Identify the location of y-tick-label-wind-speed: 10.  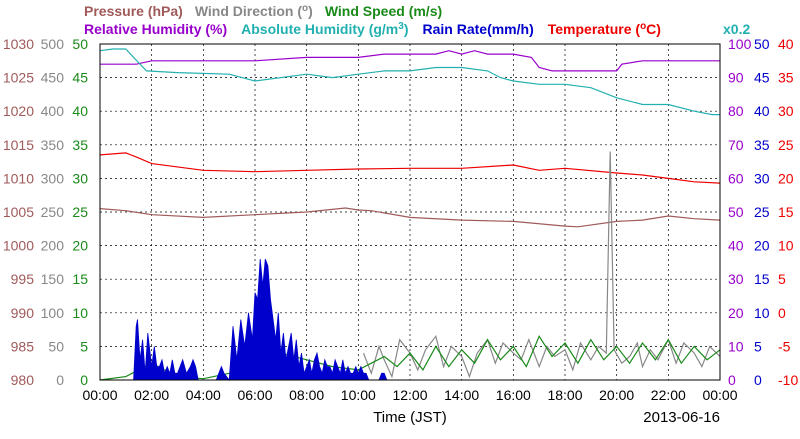
(80, 313).